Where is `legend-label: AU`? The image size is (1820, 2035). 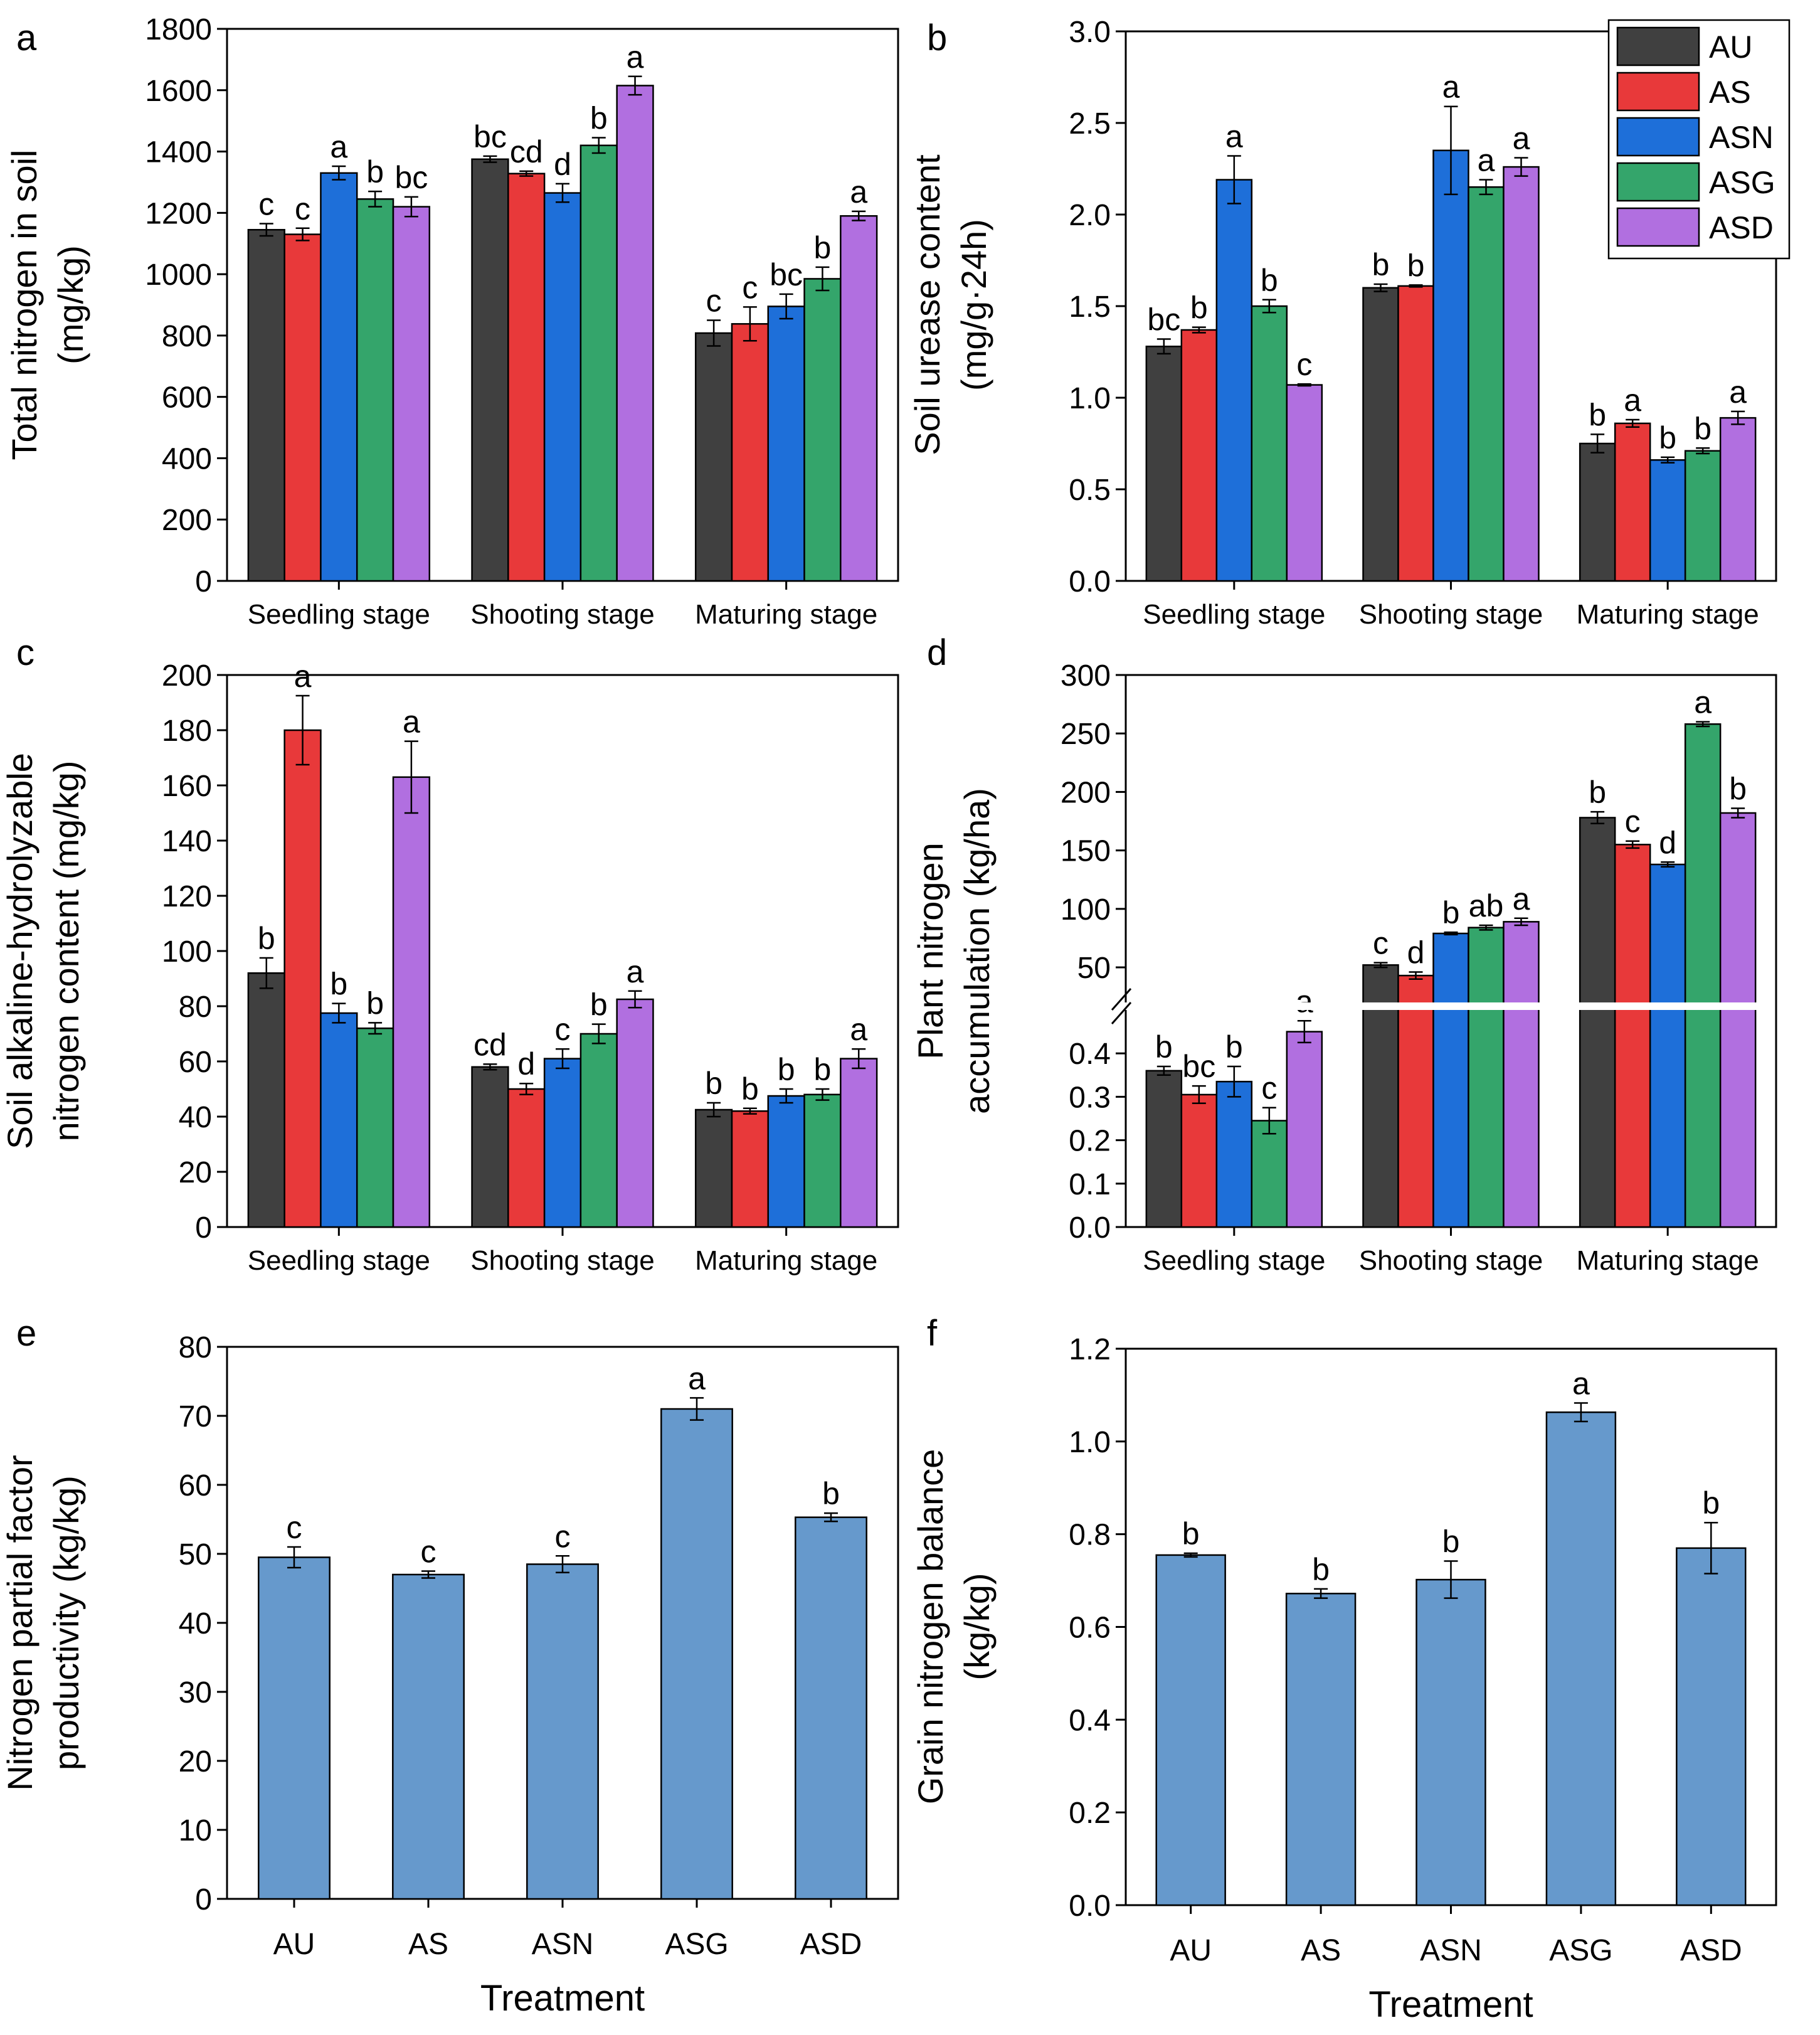 legend-label: AU is located at coordinates (1731, 47).